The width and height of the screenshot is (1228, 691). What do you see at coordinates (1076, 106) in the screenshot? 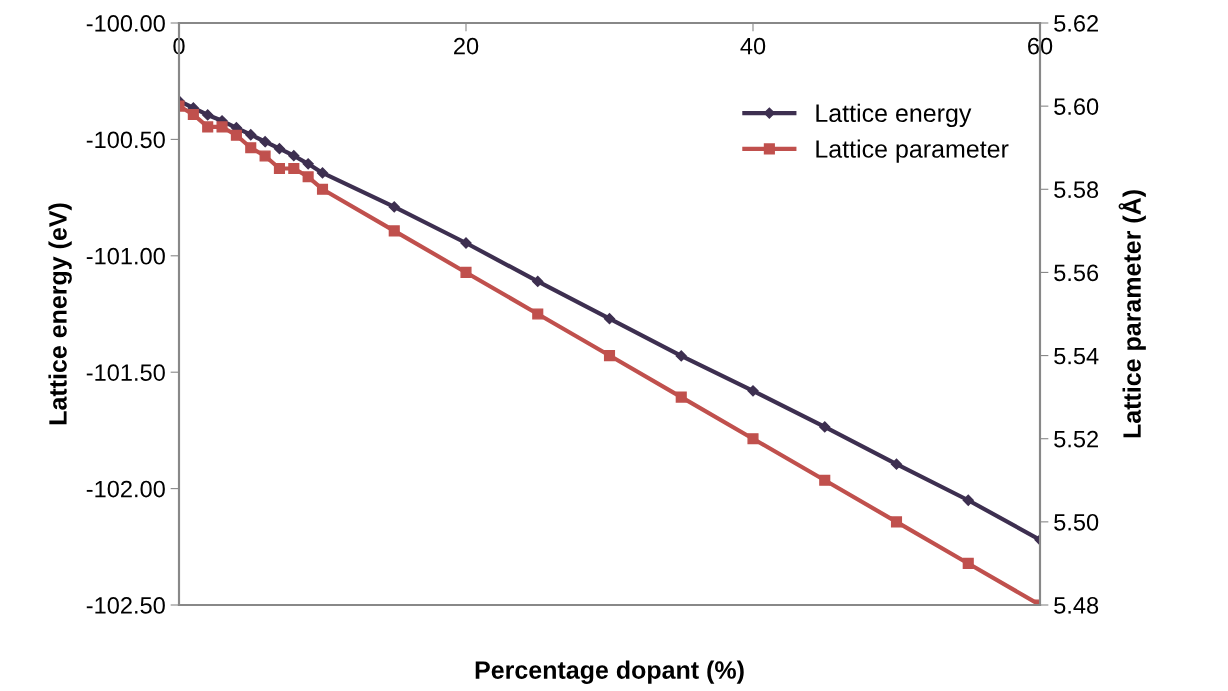
I see `y2-tick-label: 5.60` at bounding box center [1076, 106].